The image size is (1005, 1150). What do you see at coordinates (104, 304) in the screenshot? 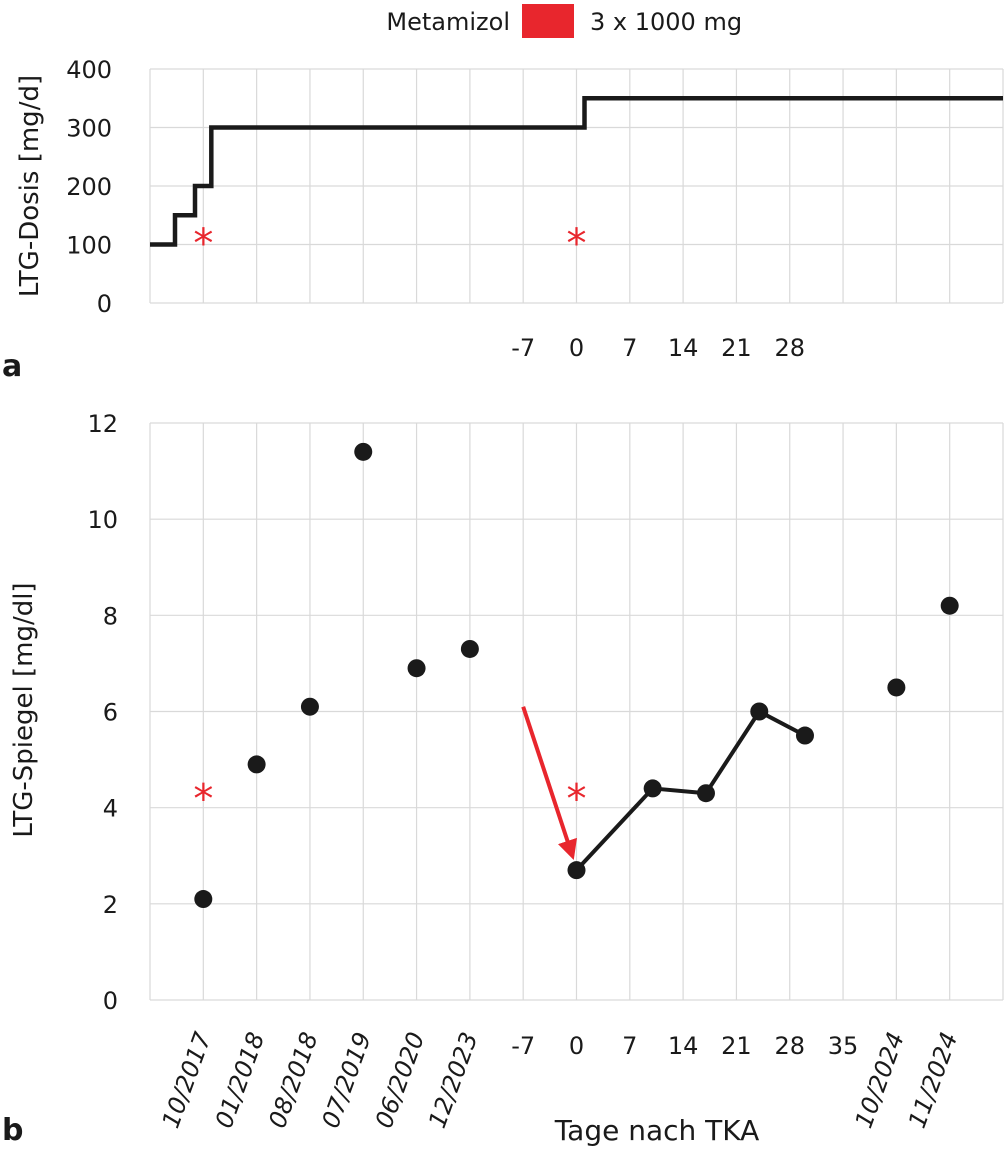
I see `panel-a-y-tick-label: 0` at bounding box center [104, 304].